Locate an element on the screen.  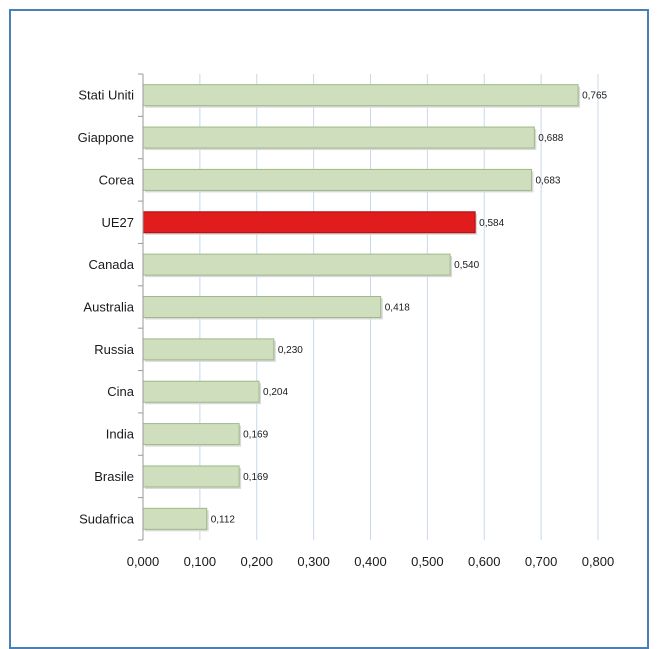
category-label: Canada is located at coordinates (111, 264).